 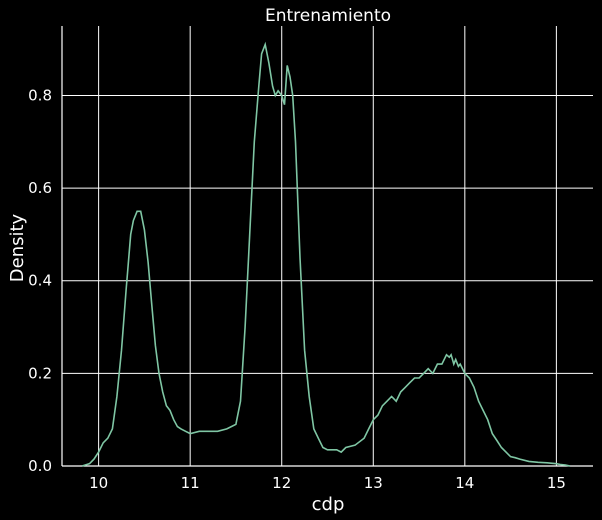 What do you see at coordinates (556, 483) in the screenshot?
I see `x-tick-label: 15` at bounding box center [556, 483].